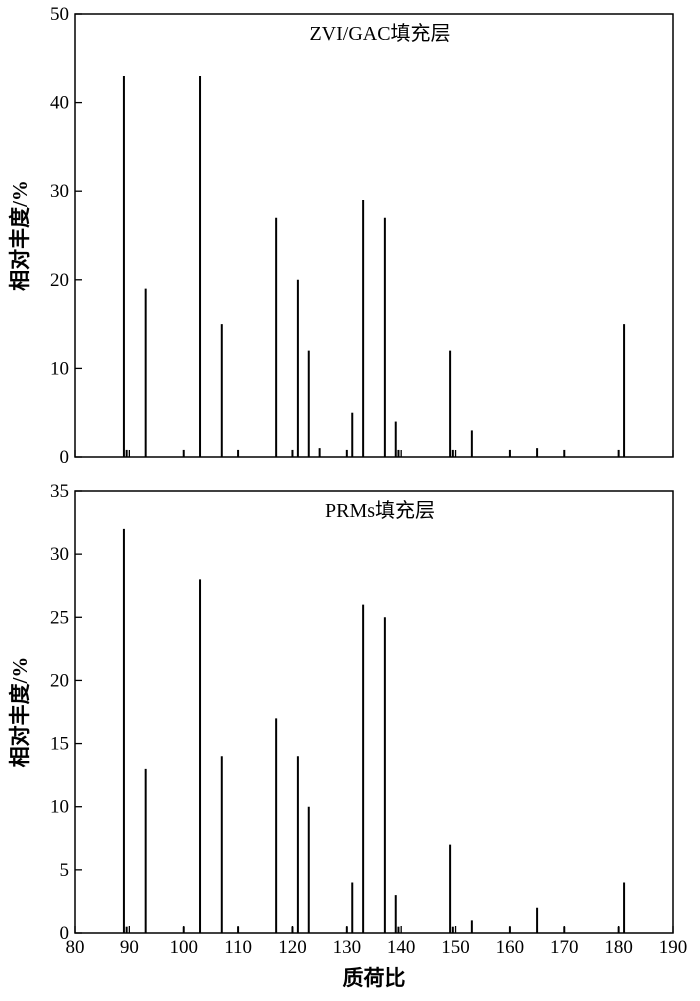 The width and height of the screenshot is (700, 1001). Describe the element at coordinates (401, 947) in the screenshot. I see `x-tick-label: 140` at that location.